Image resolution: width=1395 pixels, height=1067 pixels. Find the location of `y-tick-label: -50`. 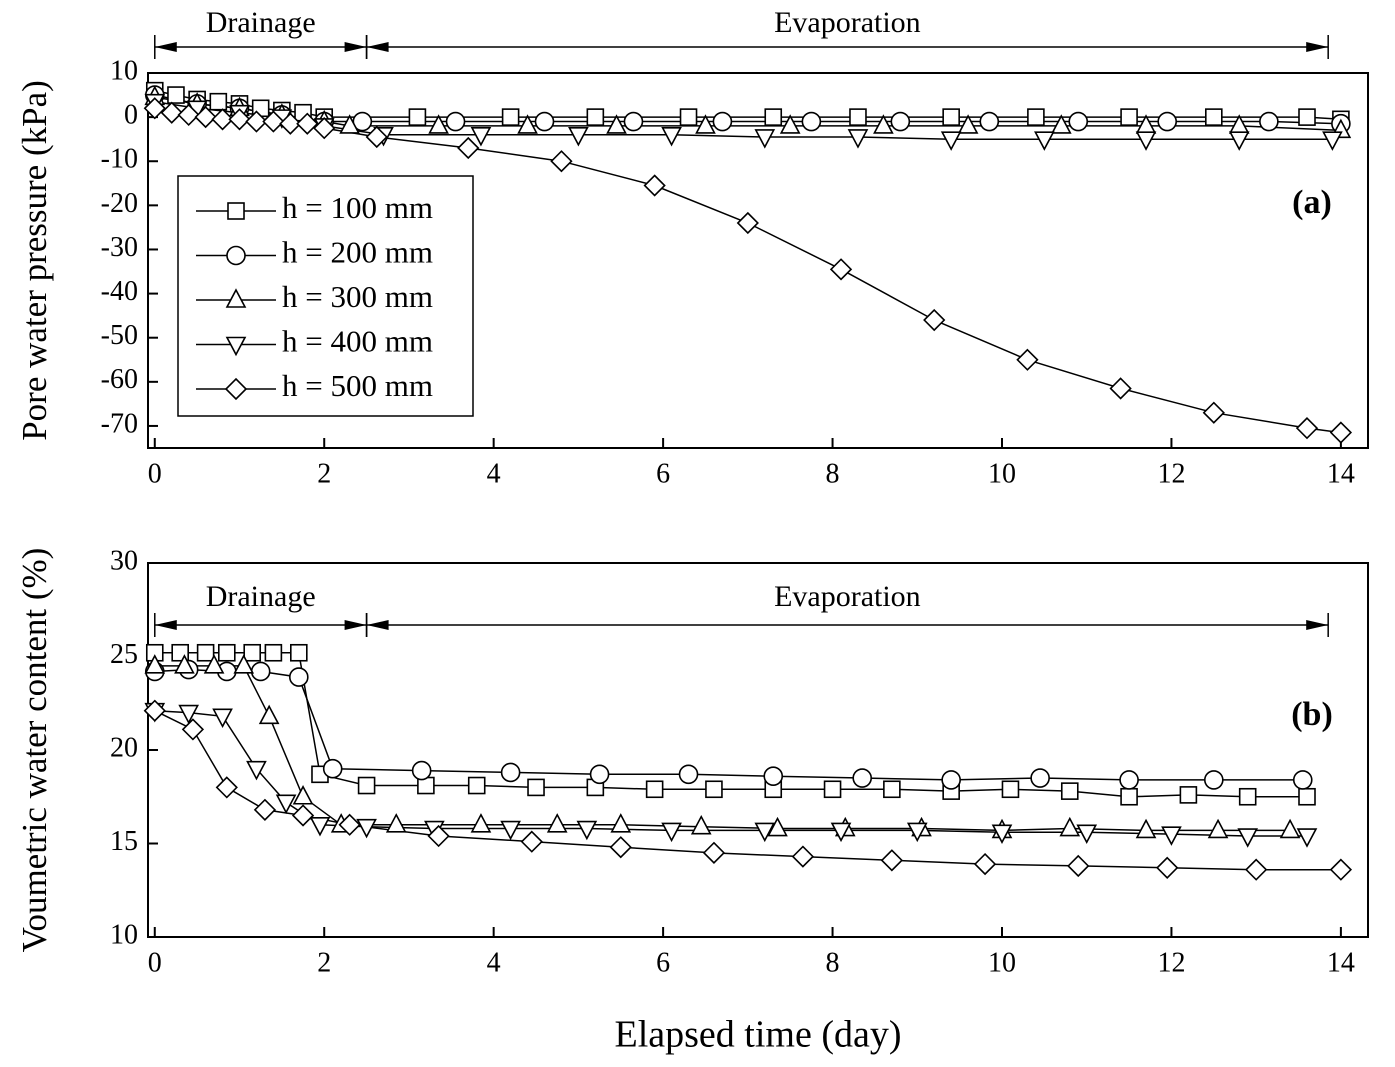

y-tick-label: -50 is located at coordinates (119, 335).